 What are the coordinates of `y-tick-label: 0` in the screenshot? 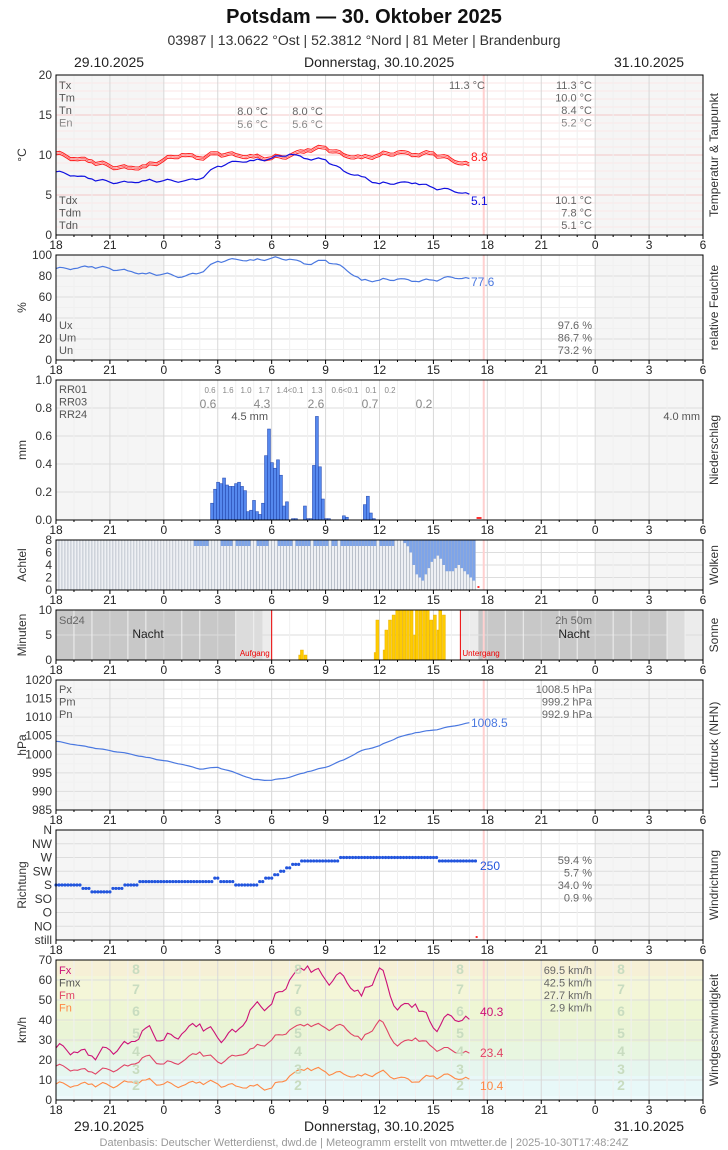 It's located at (48, 360).